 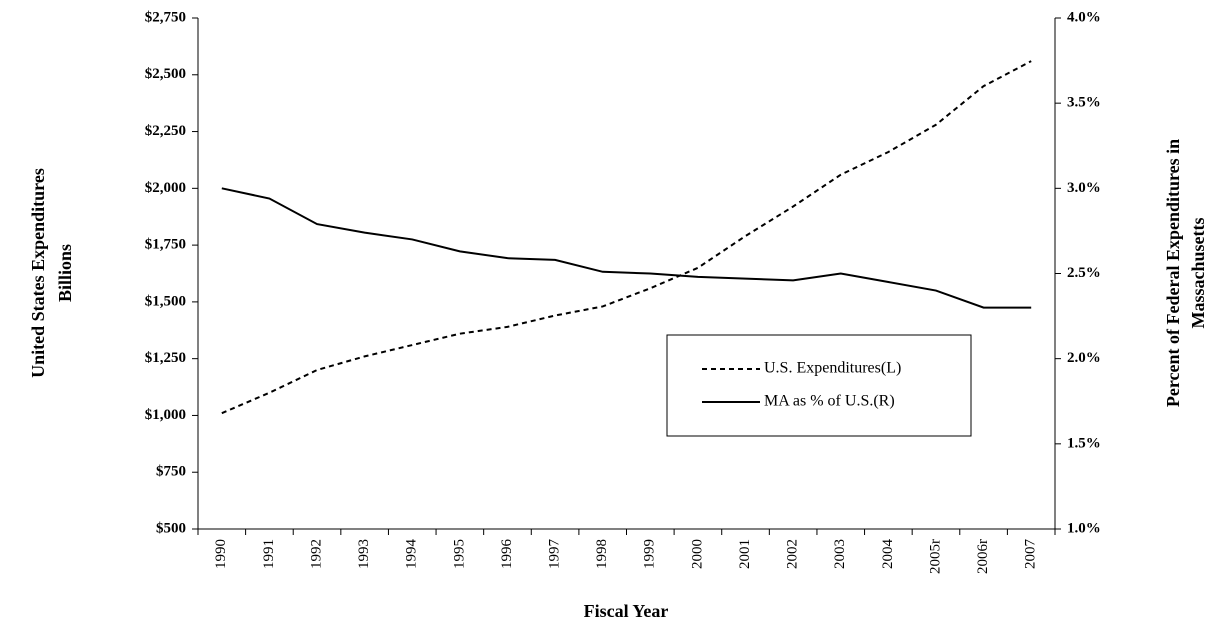 I want to click on y-tick-label: $2,750, so click(x=165, y=17).